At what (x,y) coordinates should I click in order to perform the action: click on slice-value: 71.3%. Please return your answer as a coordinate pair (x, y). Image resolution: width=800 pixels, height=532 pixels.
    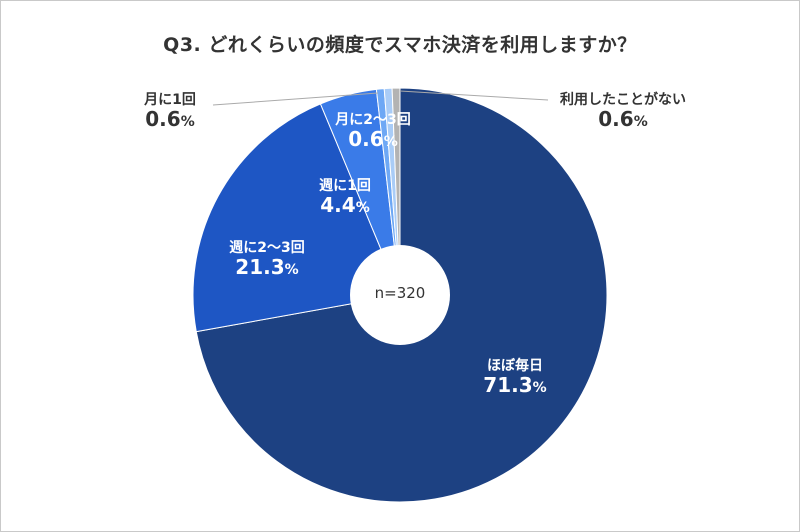
    Looking at the image, I should click on (515, 385).